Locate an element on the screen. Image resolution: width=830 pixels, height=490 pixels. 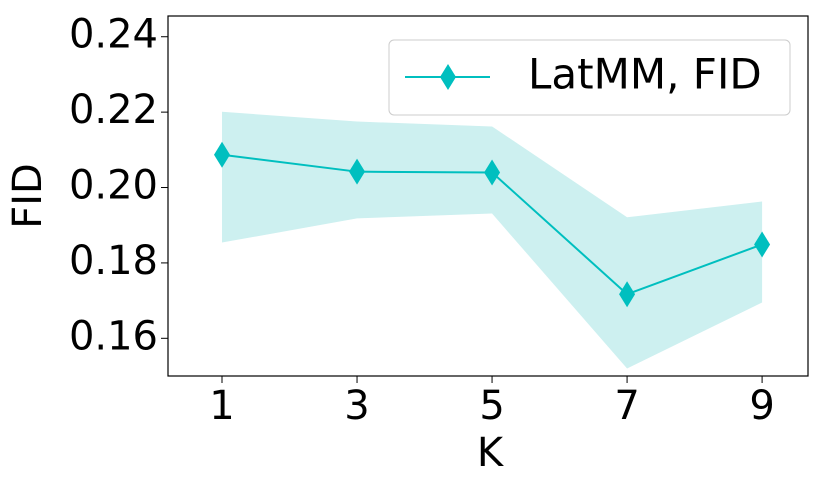
y-tick-label: 0.22 is located at coordinates (113, 110).